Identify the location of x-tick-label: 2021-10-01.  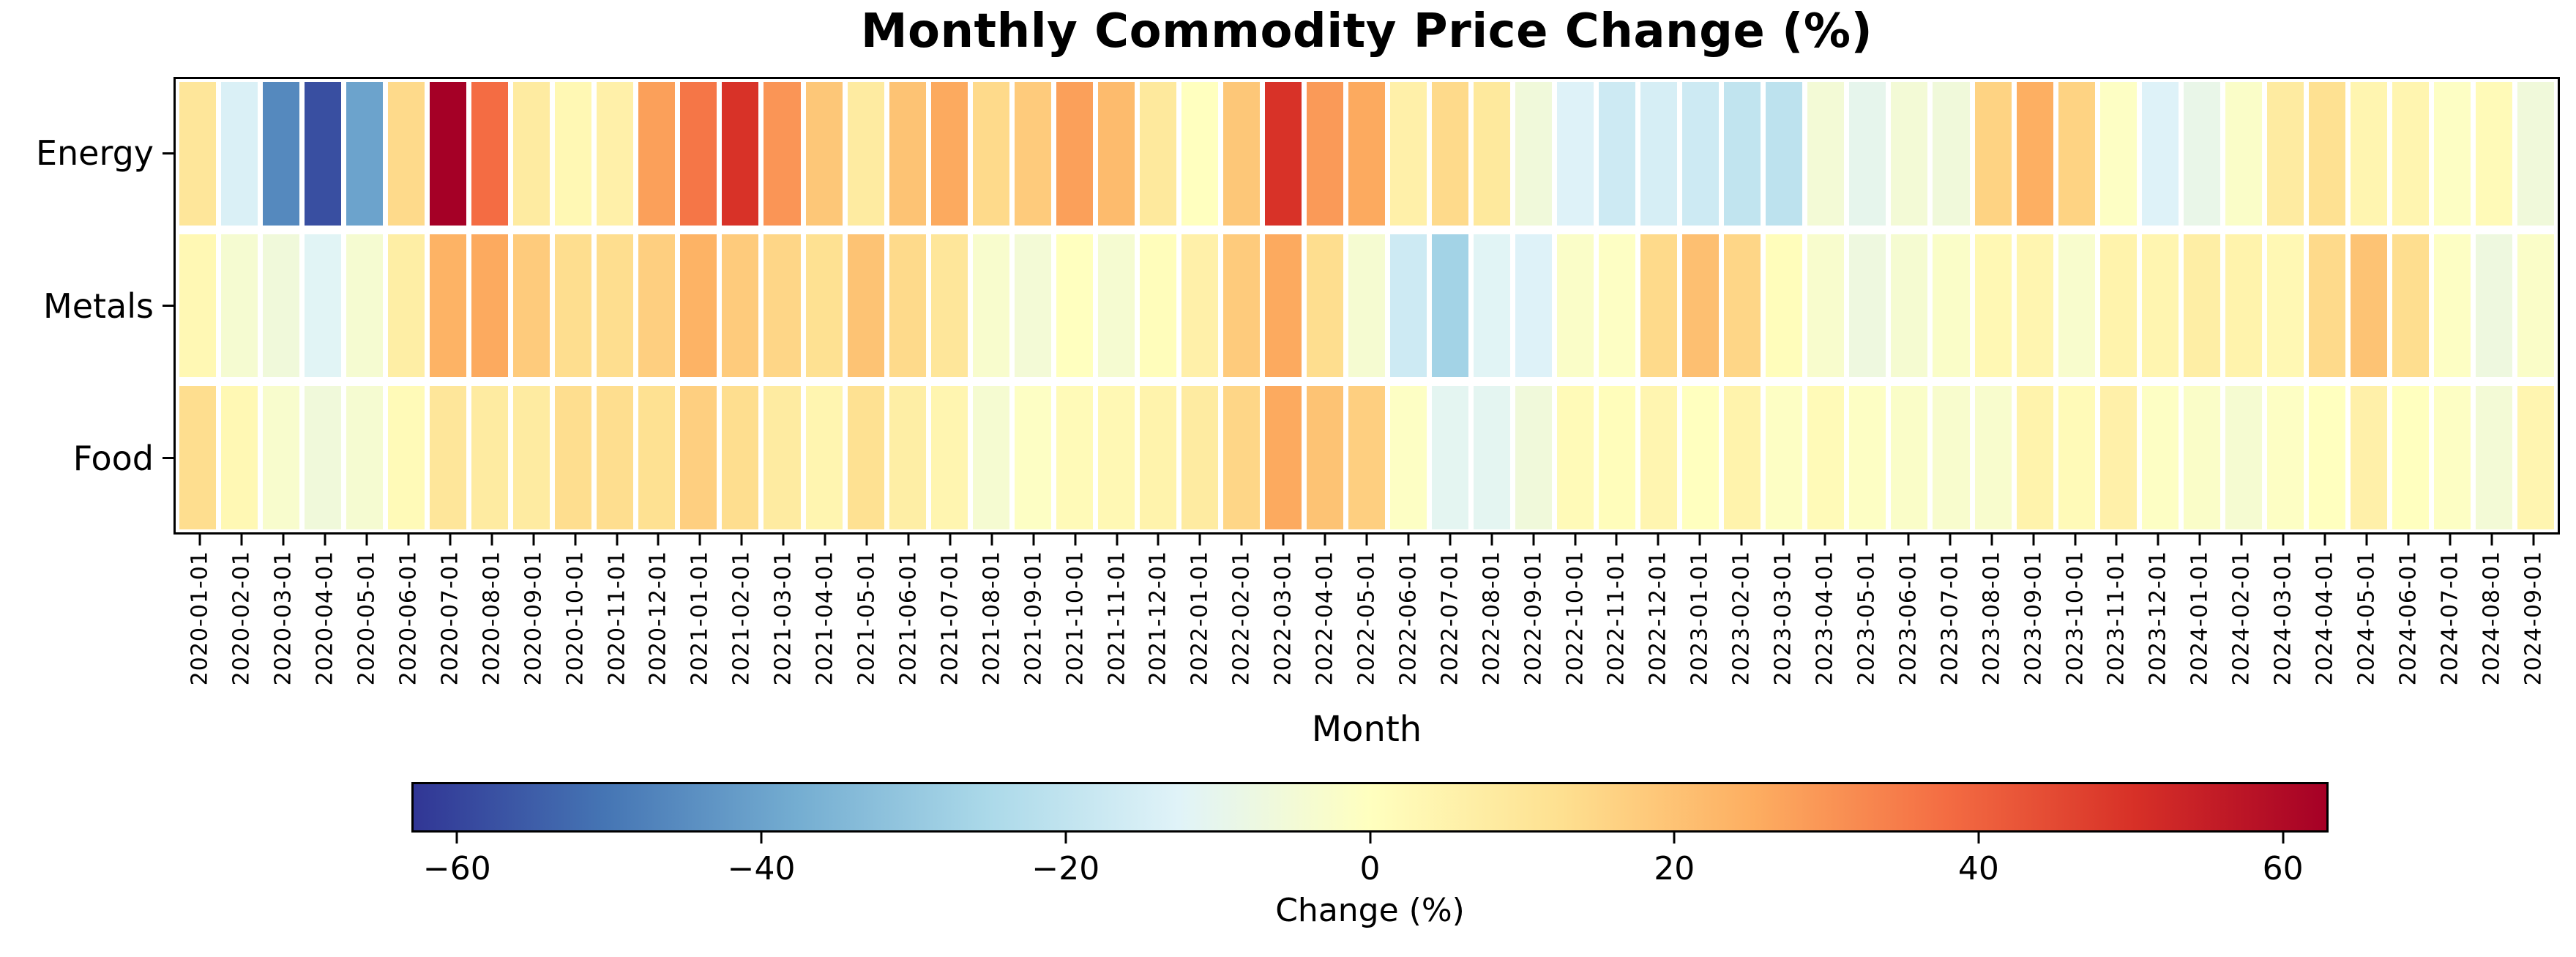
(1075, 618).